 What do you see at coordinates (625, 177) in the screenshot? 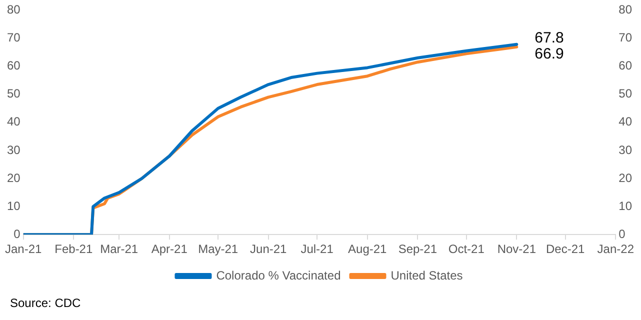
I see `y2-tick-label: 20` at bounding box center [625, 177].